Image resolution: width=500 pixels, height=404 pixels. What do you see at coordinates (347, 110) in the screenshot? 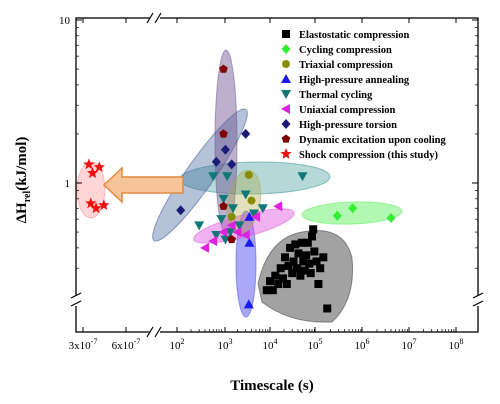
I see `legend-entry: Uniaxial compression` at bounding box center [347, 110].